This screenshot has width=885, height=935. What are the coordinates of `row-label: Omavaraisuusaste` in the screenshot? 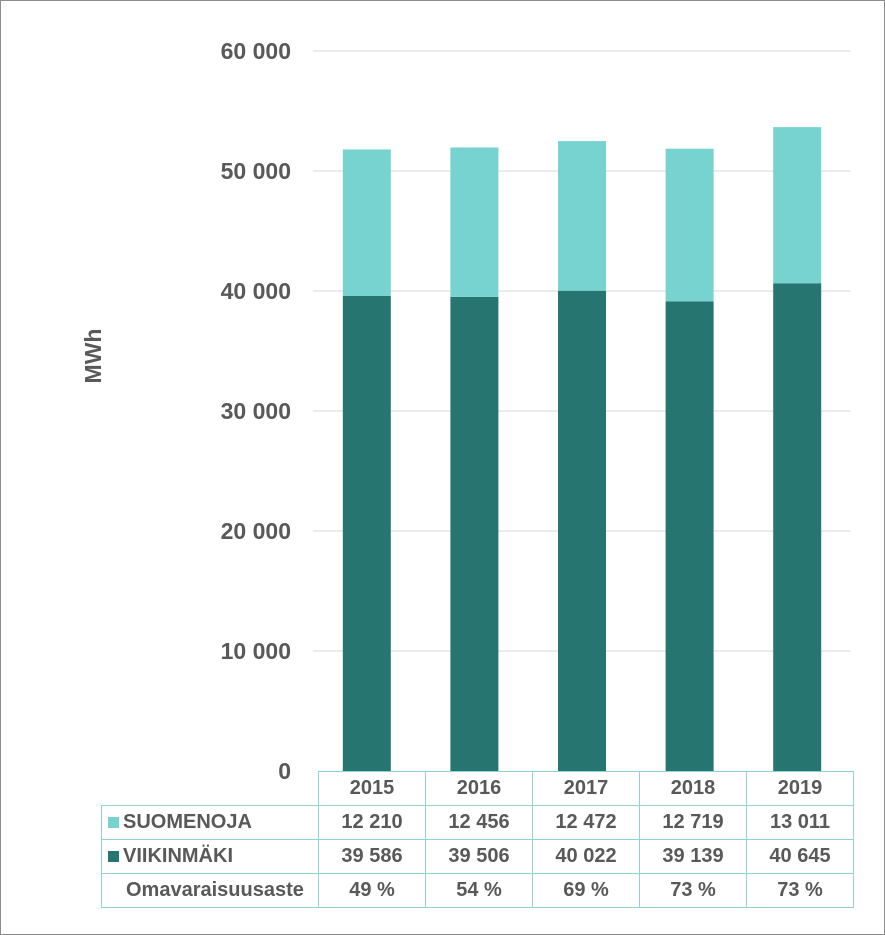 It's located at (210, 890).